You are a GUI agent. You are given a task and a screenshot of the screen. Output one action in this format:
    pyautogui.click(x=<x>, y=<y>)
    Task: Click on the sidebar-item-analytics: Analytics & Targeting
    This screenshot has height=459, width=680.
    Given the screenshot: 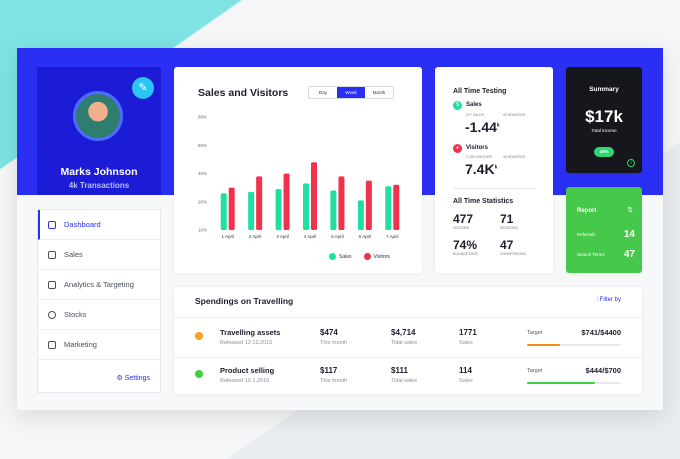 What is the action you would take?
    pyautogui.click(x=99, y=285)
    